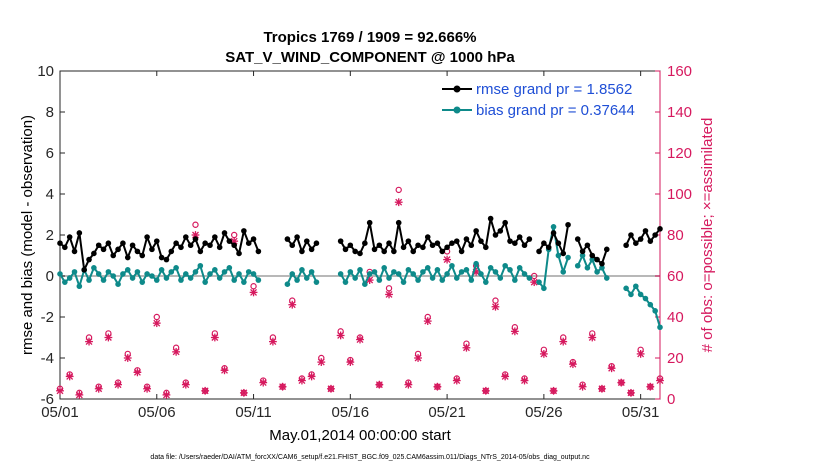 This screenshot has width=830, height=470. I want to click on x-tick-label: 05/21, so click(447, 412).